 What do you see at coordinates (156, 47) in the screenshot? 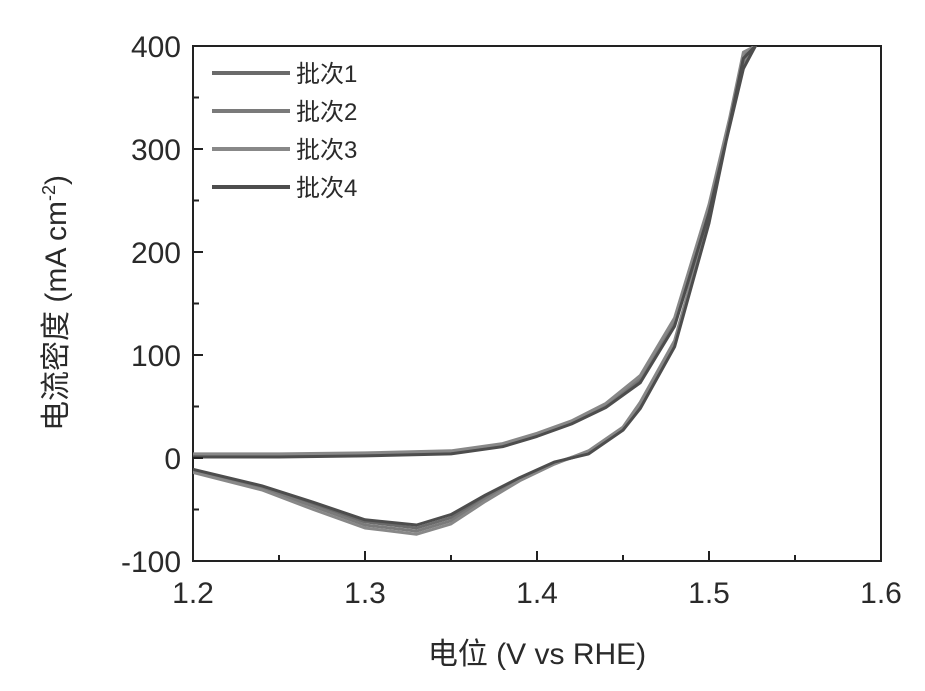
I see `y-tick-label: 400` at bounding box center [156, 47].